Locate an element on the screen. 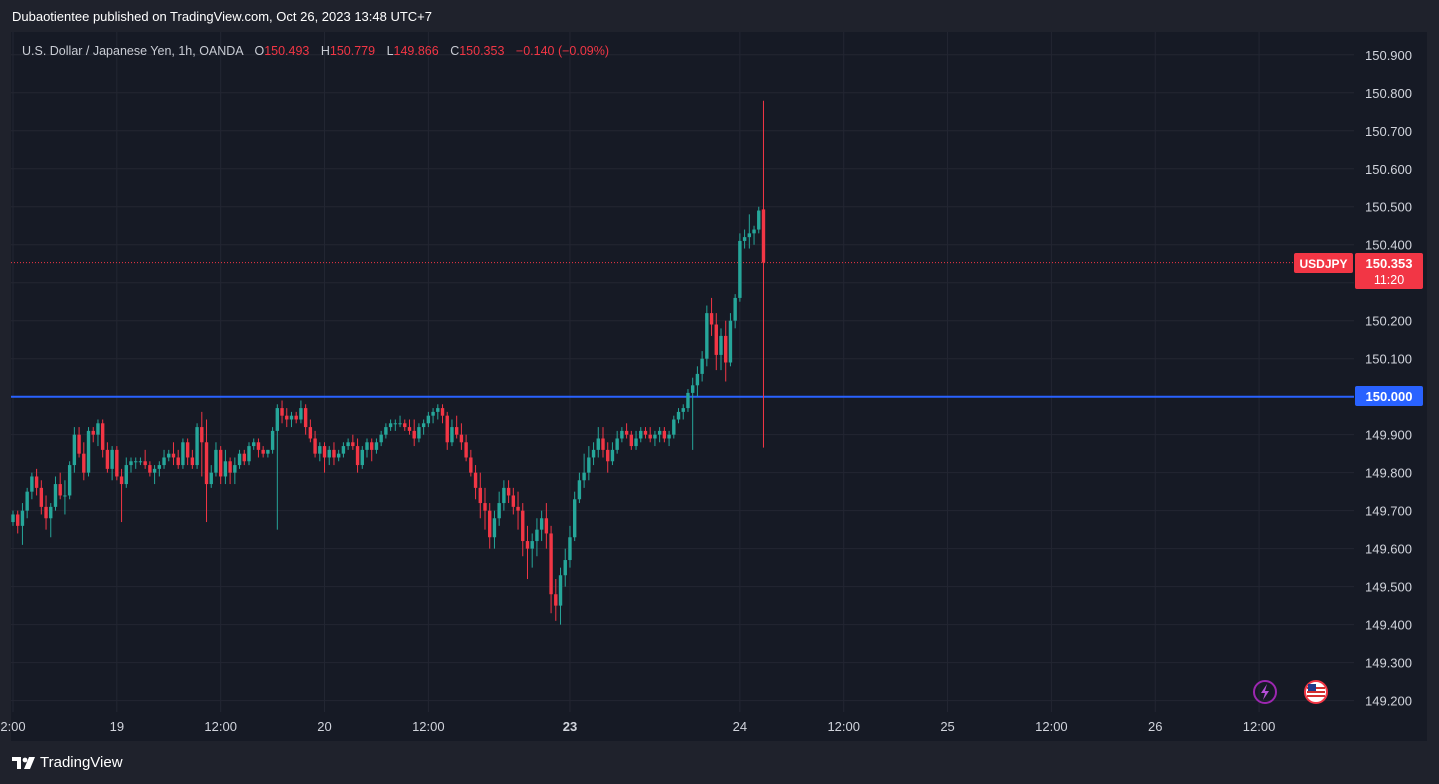 The height and width of the screenshot is (784, 1439). us-flag-icon is located at coordinates (1316, 692).